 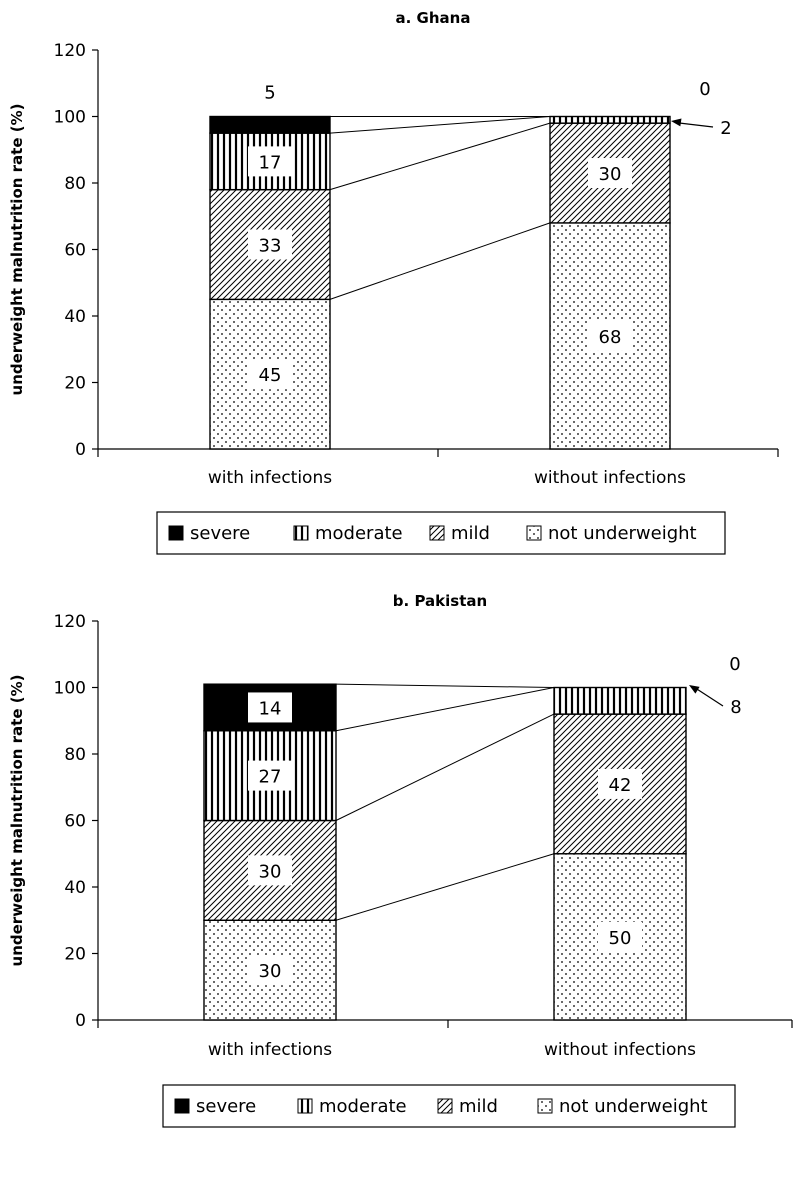 What do you see at coordinates (440, 601) in the screenshot?
I see `chart-title: b. Pakistan` at bounding box center [440, 601].